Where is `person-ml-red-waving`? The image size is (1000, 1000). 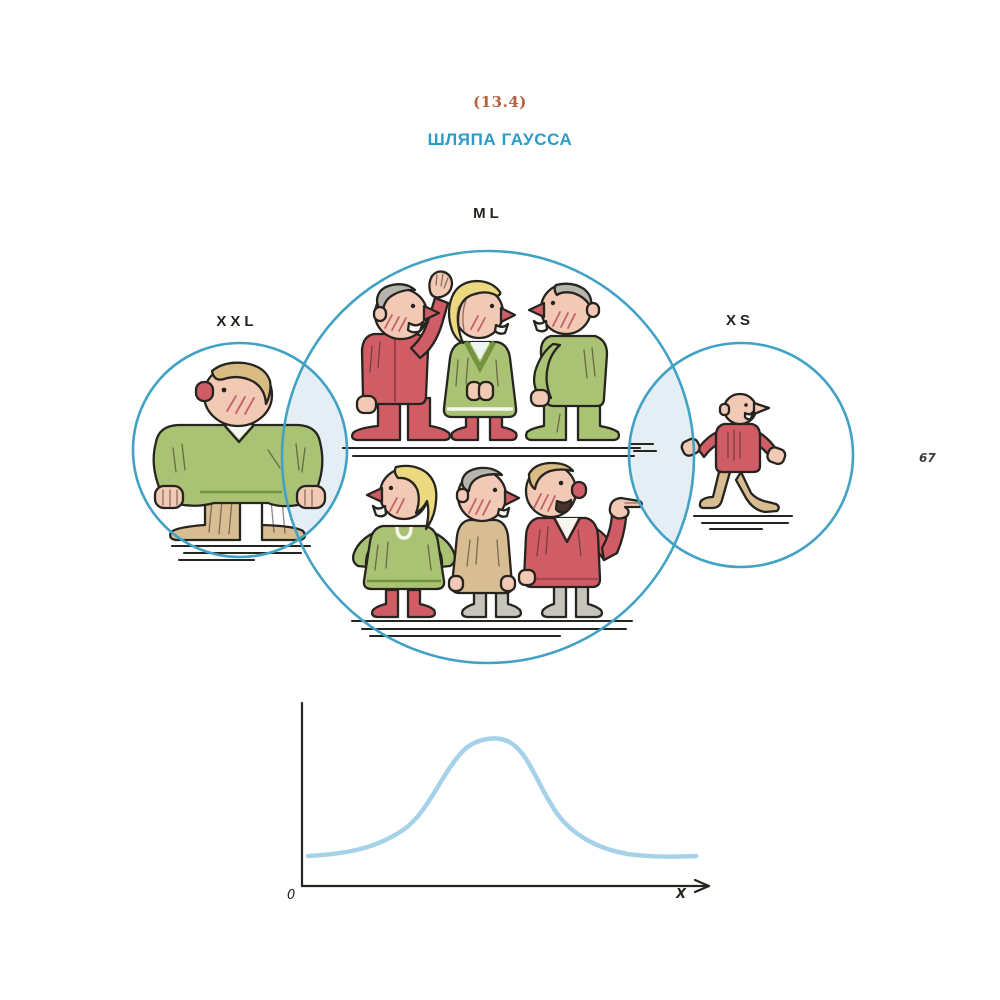
person-ml-red-waving is located at coordinates (402, 356).